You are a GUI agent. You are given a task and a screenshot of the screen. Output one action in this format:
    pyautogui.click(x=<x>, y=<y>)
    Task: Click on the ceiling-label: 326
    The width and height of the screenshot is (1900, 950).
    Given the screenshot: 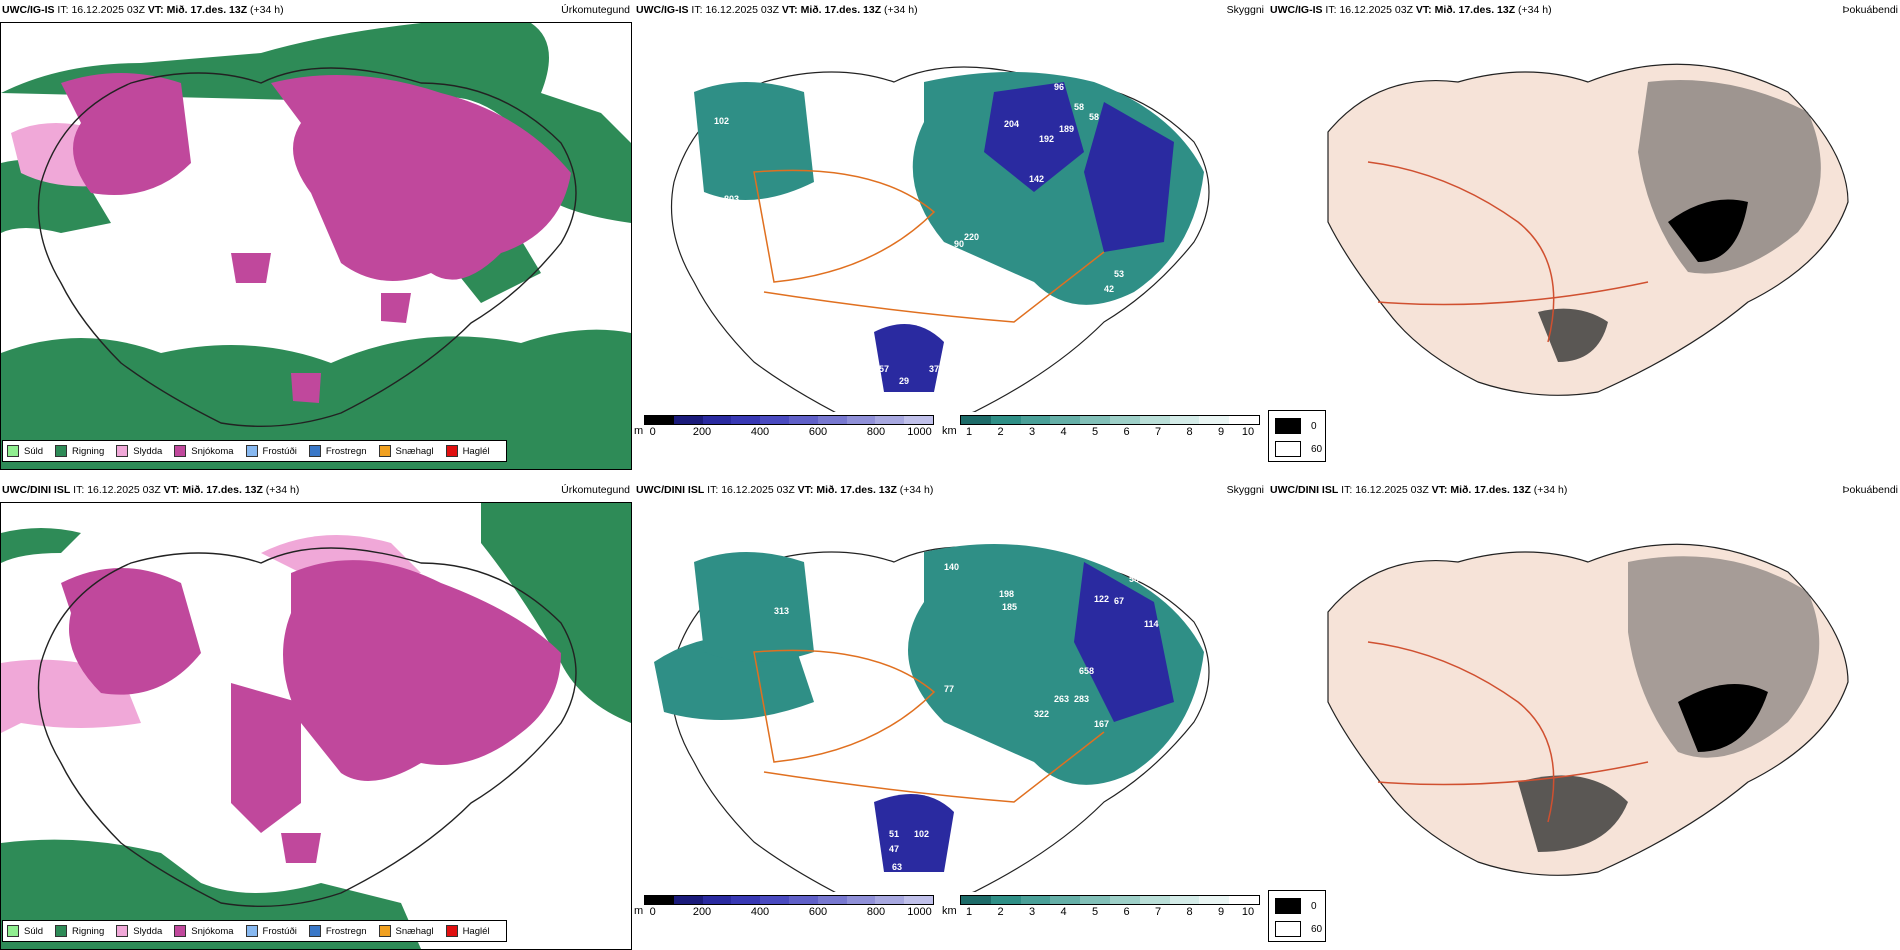 What is the action you would take?
    pyautogui.click(x=886, y=129)
    